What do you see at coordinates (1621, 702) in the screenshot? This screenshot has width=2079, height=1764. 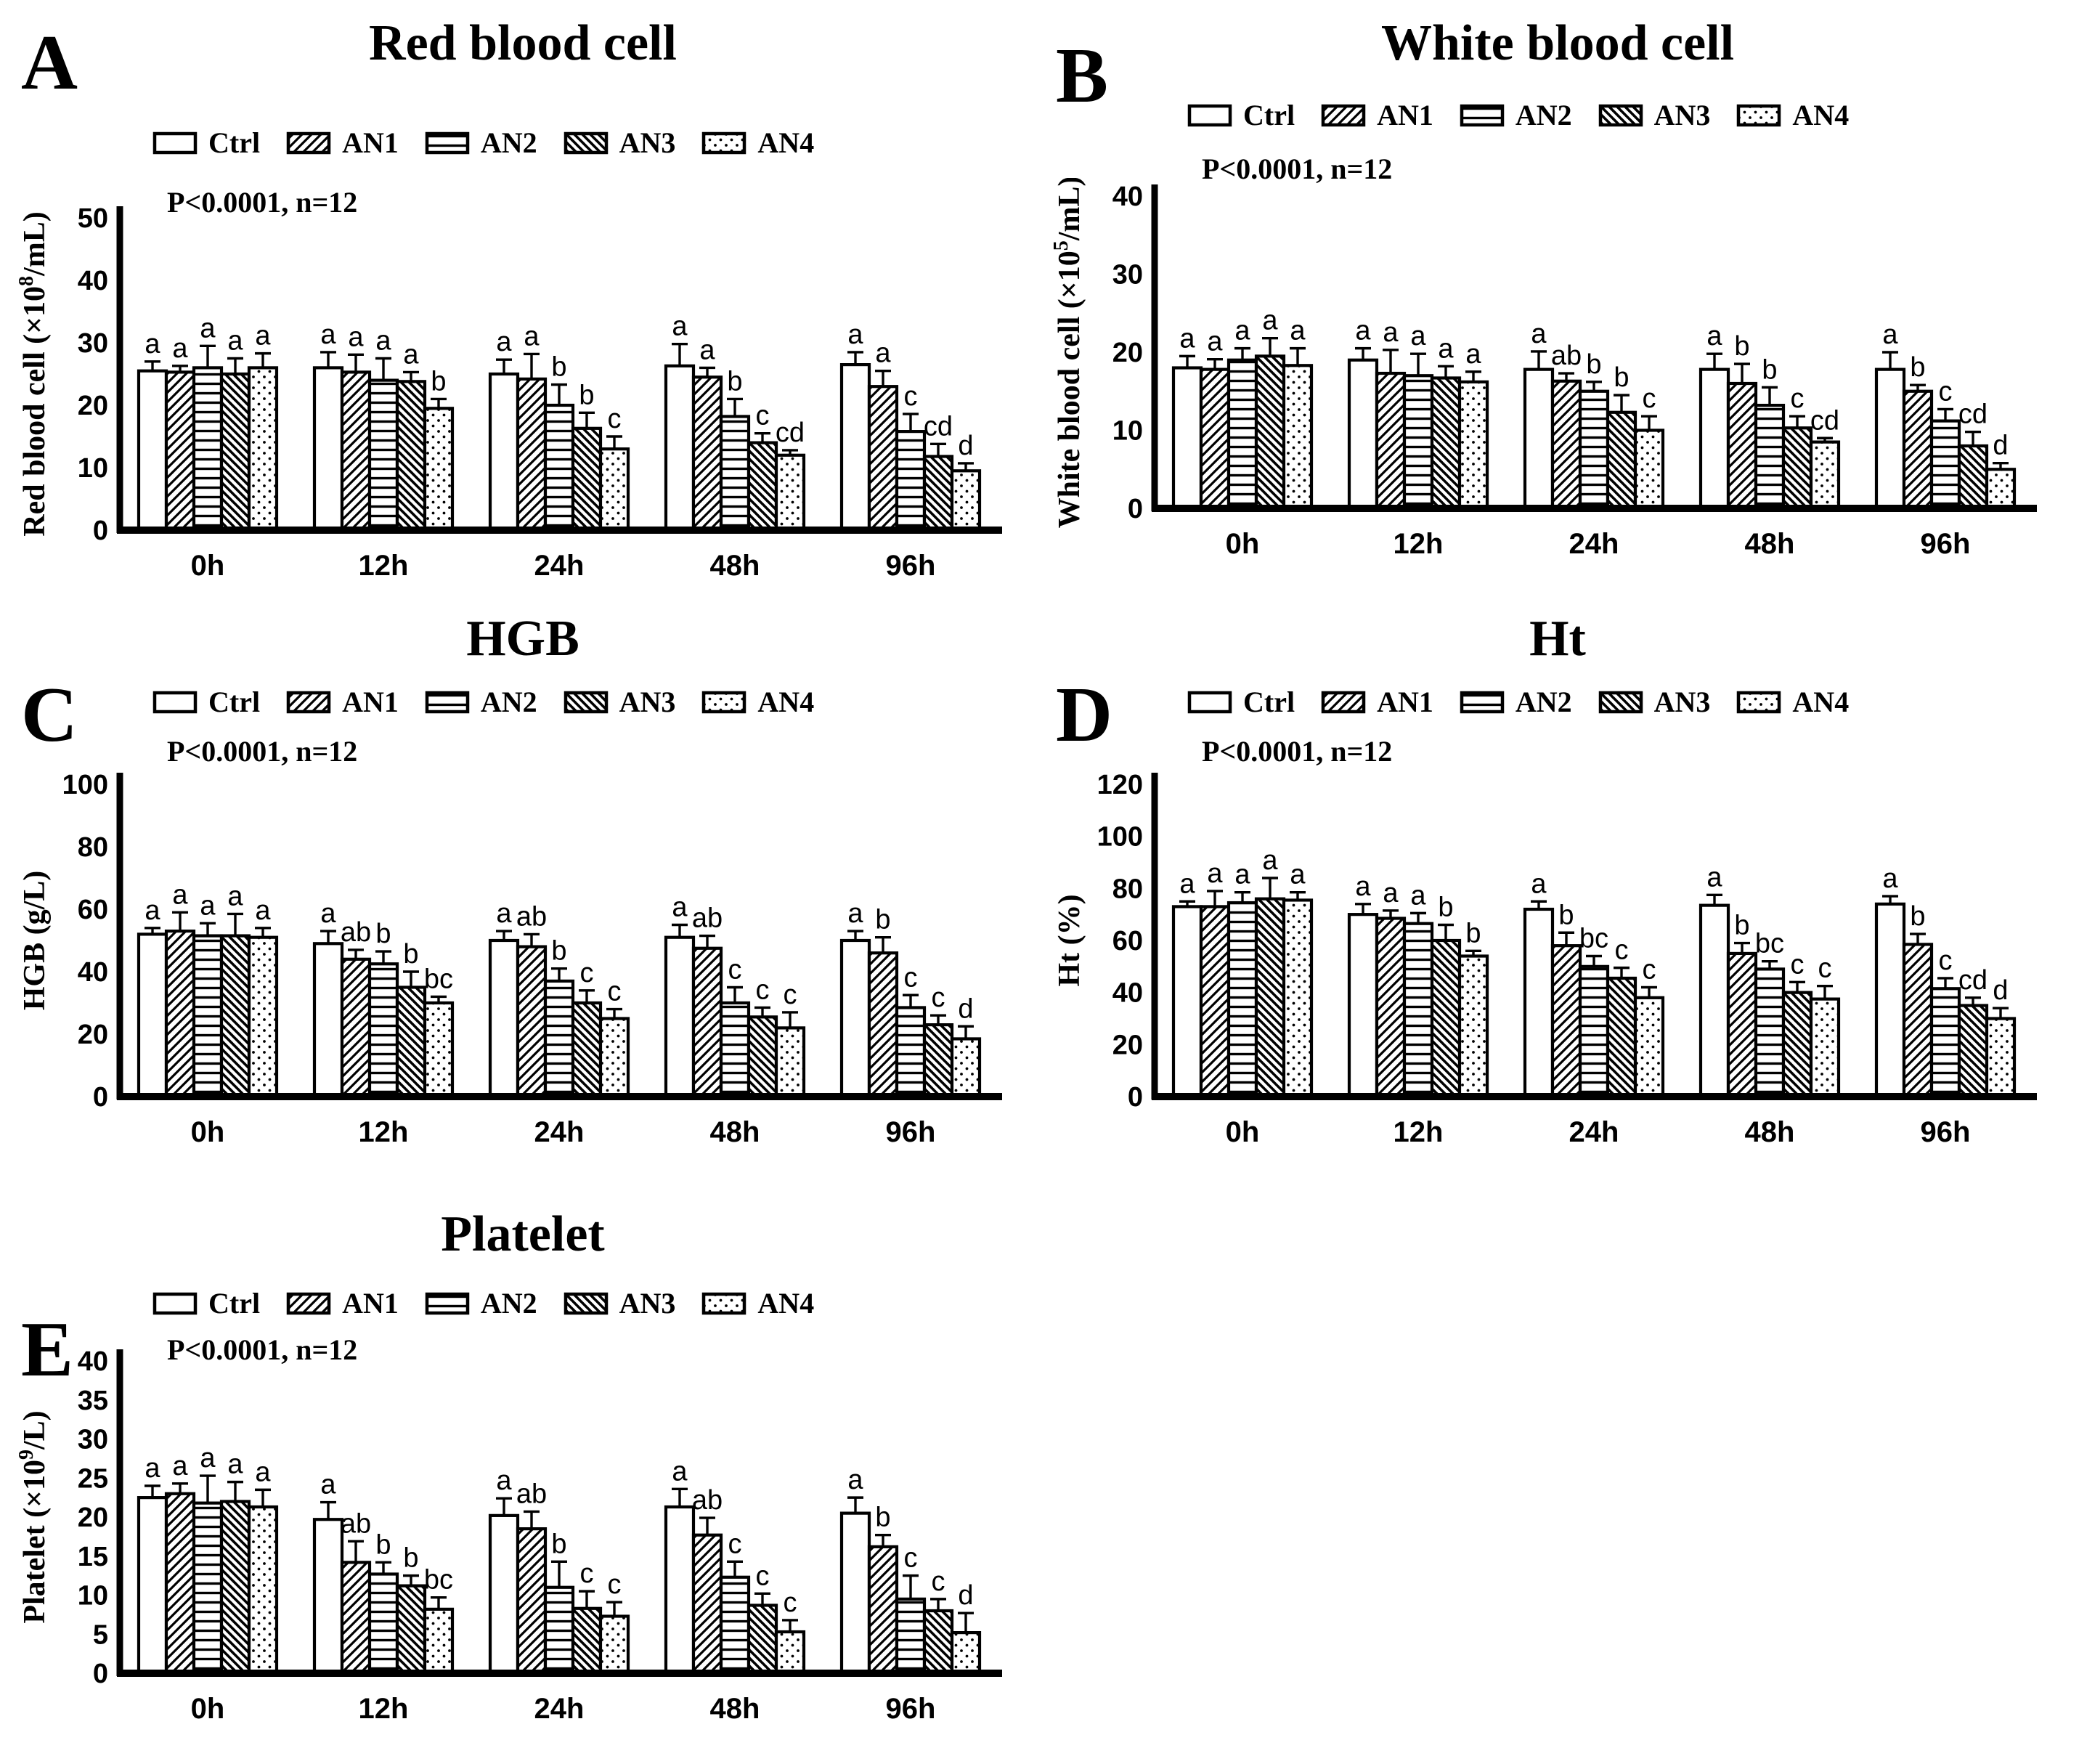 I see `diagonal-down-hatch-swatch-icon` at bounding box center [1621, 702].